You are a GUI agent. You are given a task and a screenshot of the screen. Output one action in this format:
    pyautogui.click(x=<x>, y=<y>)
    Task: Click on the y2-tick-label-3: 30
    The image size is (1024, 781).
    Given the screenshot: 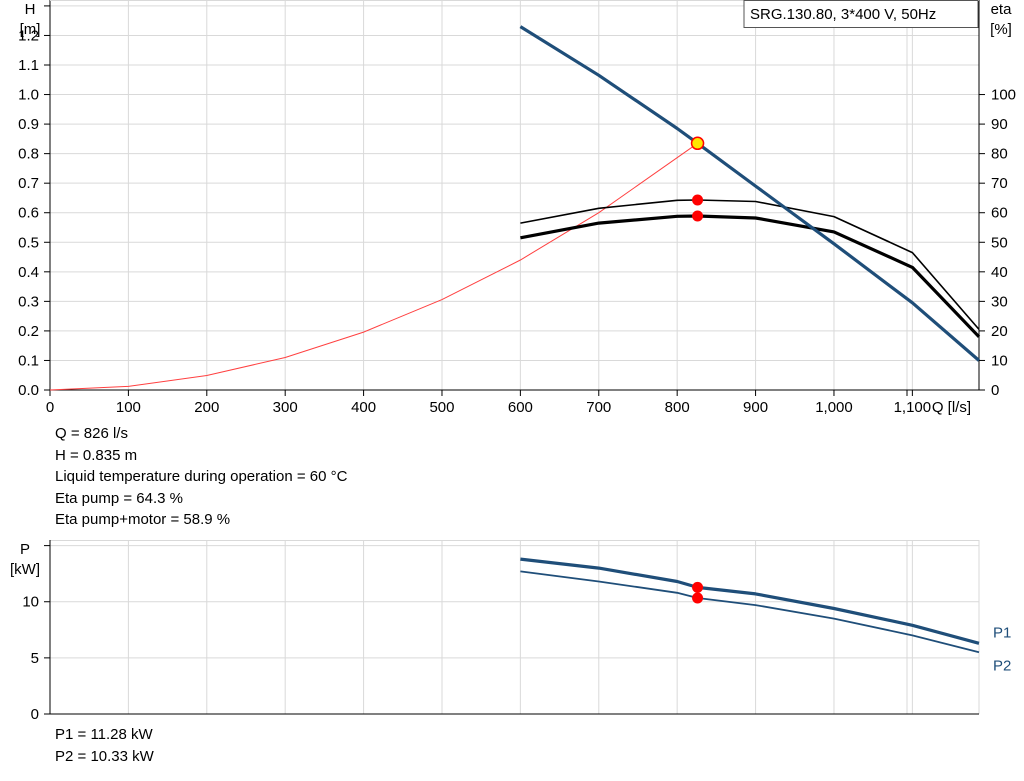 What is the action you would take?
    pyautogui.click(x=999, y=301)
    